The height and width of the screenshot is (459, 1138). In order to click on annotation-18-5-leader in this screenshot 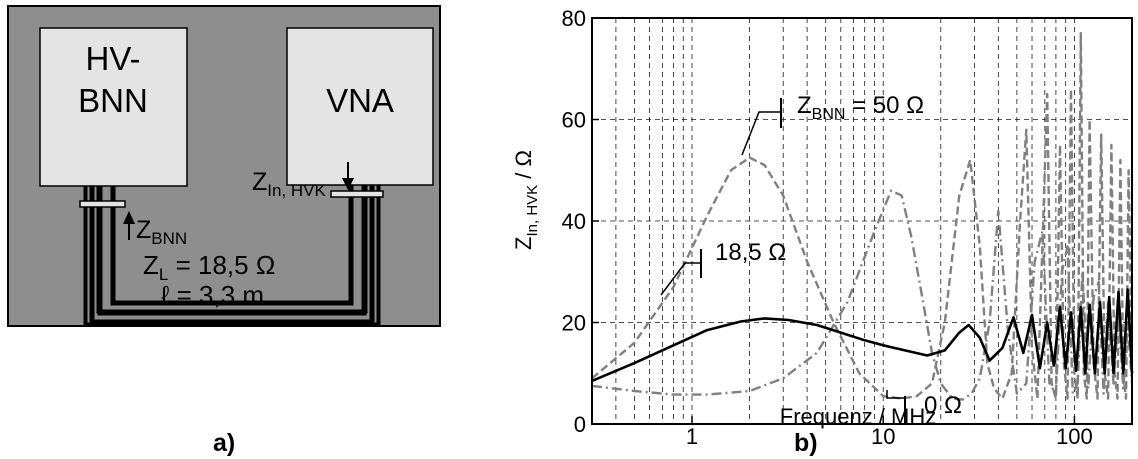, I will do `click(680, 279)`.